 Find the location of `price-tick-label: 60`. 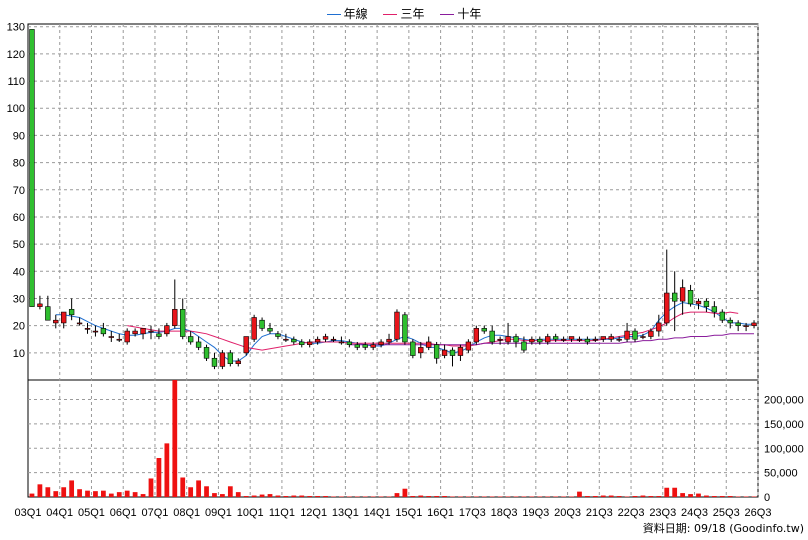

price-tick-label: 60 is located at coordinates (19, 218).